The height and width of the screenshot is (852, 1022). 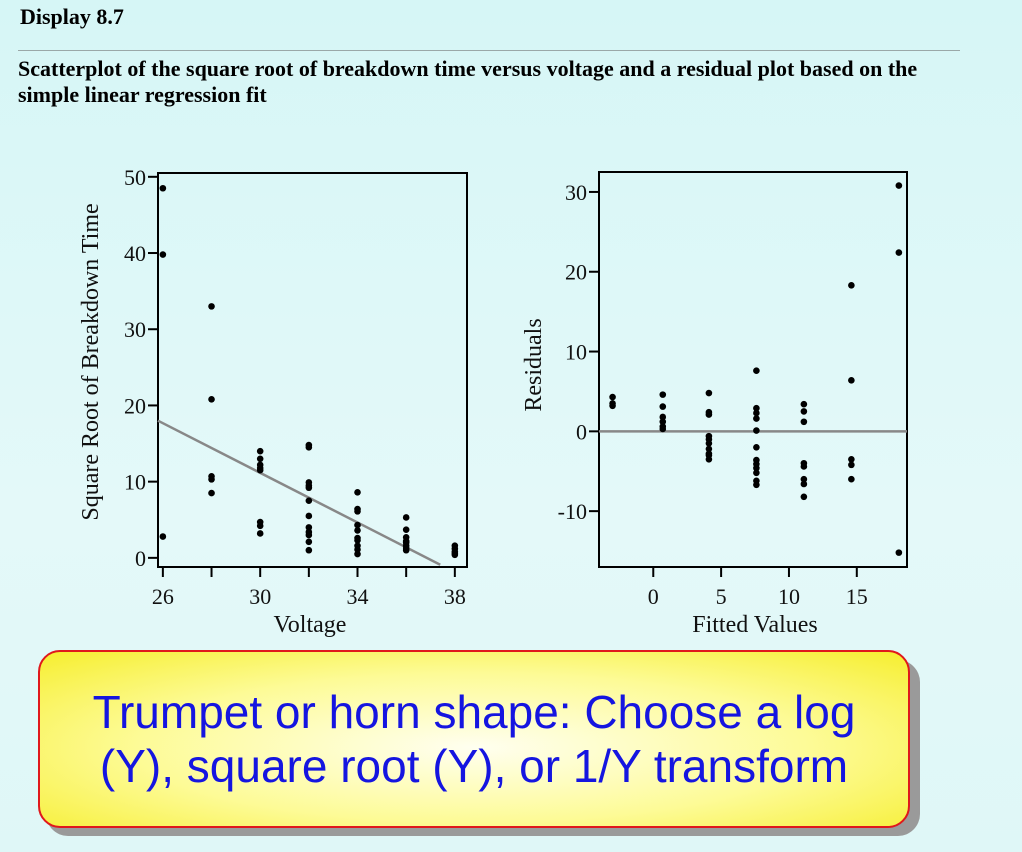 I want to click on x-tick-label: 5, so click(x=721, y=596).